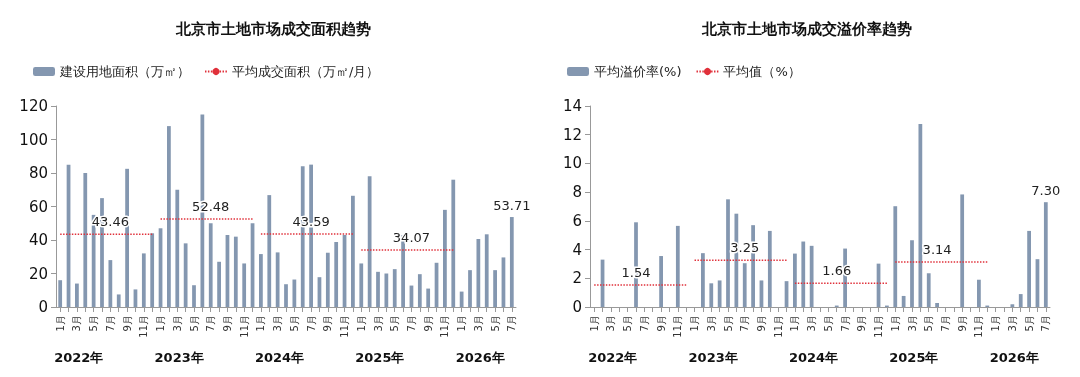  Describe the element at coordinates (211, 207) in the screenshot. I see `data-label: 52.48` at that location.